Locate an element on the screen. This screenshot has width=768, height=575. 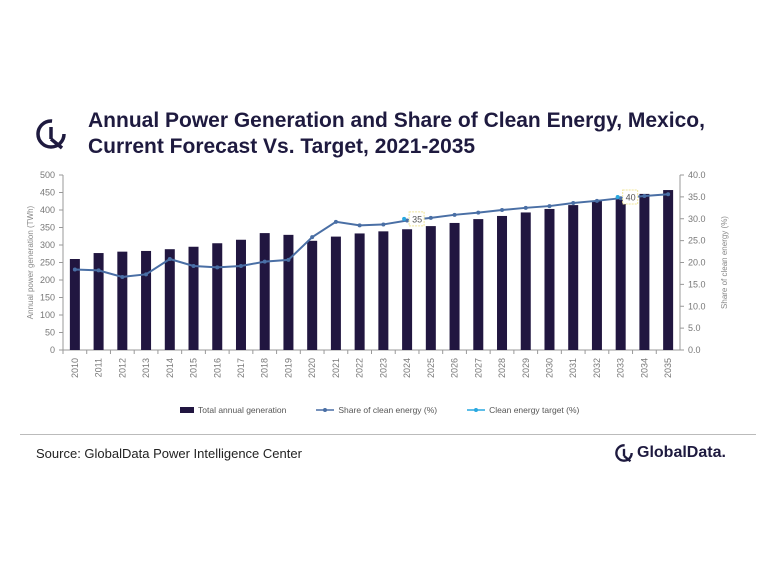
x-tick-label: 2017 is located at coordinates (241, 368).